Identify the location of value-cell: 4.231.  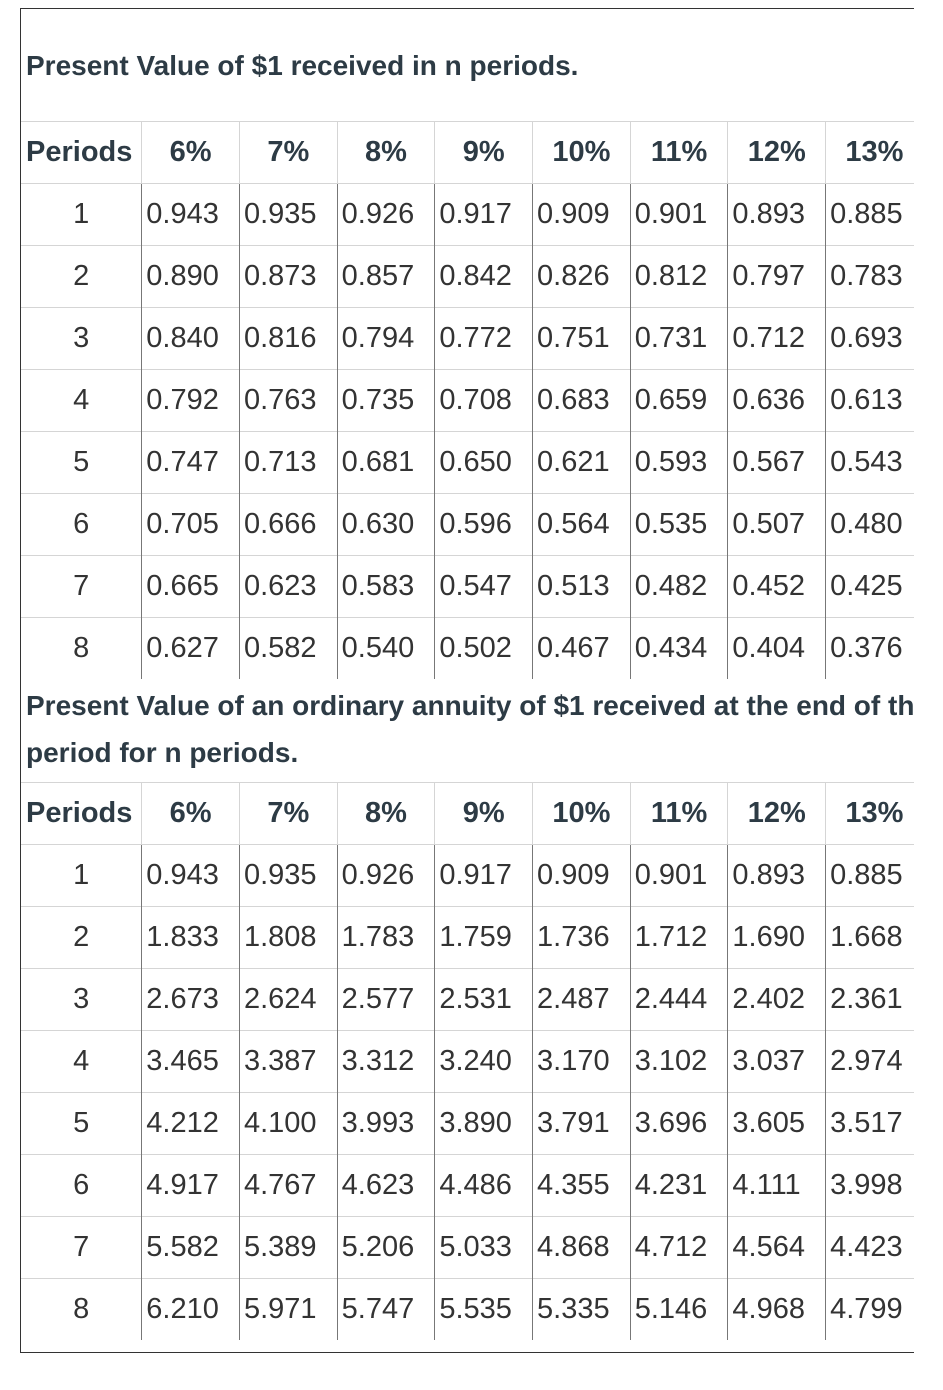
(678, 1185).